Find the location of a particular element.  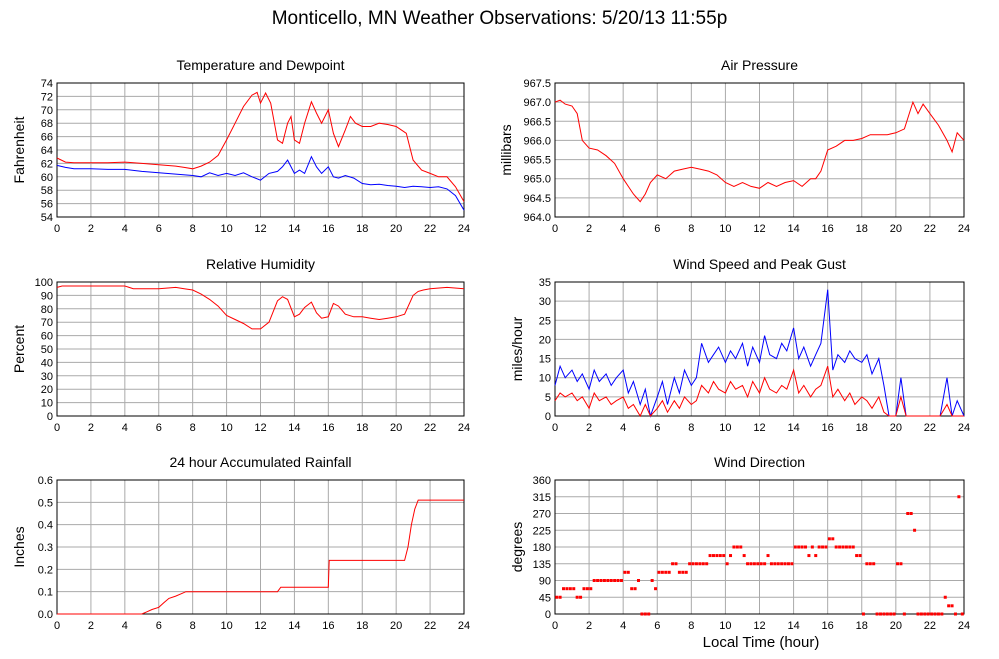

y-tick-label: 135 is located at coordinates (542, 565).